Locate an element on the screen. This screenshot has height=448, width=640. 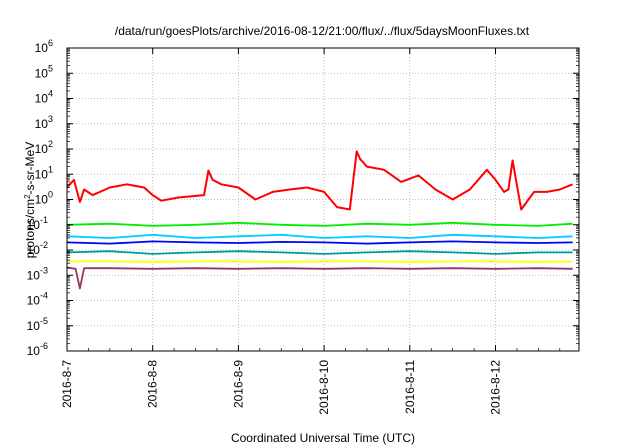
y-tick-label: 10⁻⁵ is located at coordinates (37, 324).